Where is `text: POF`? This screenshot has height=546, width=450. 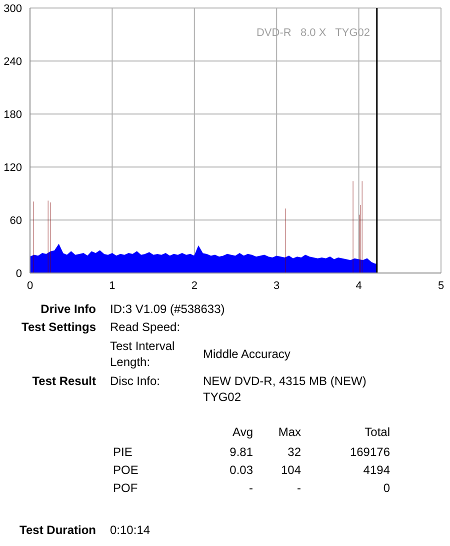
text: POF is located at coordinates (126, 488).